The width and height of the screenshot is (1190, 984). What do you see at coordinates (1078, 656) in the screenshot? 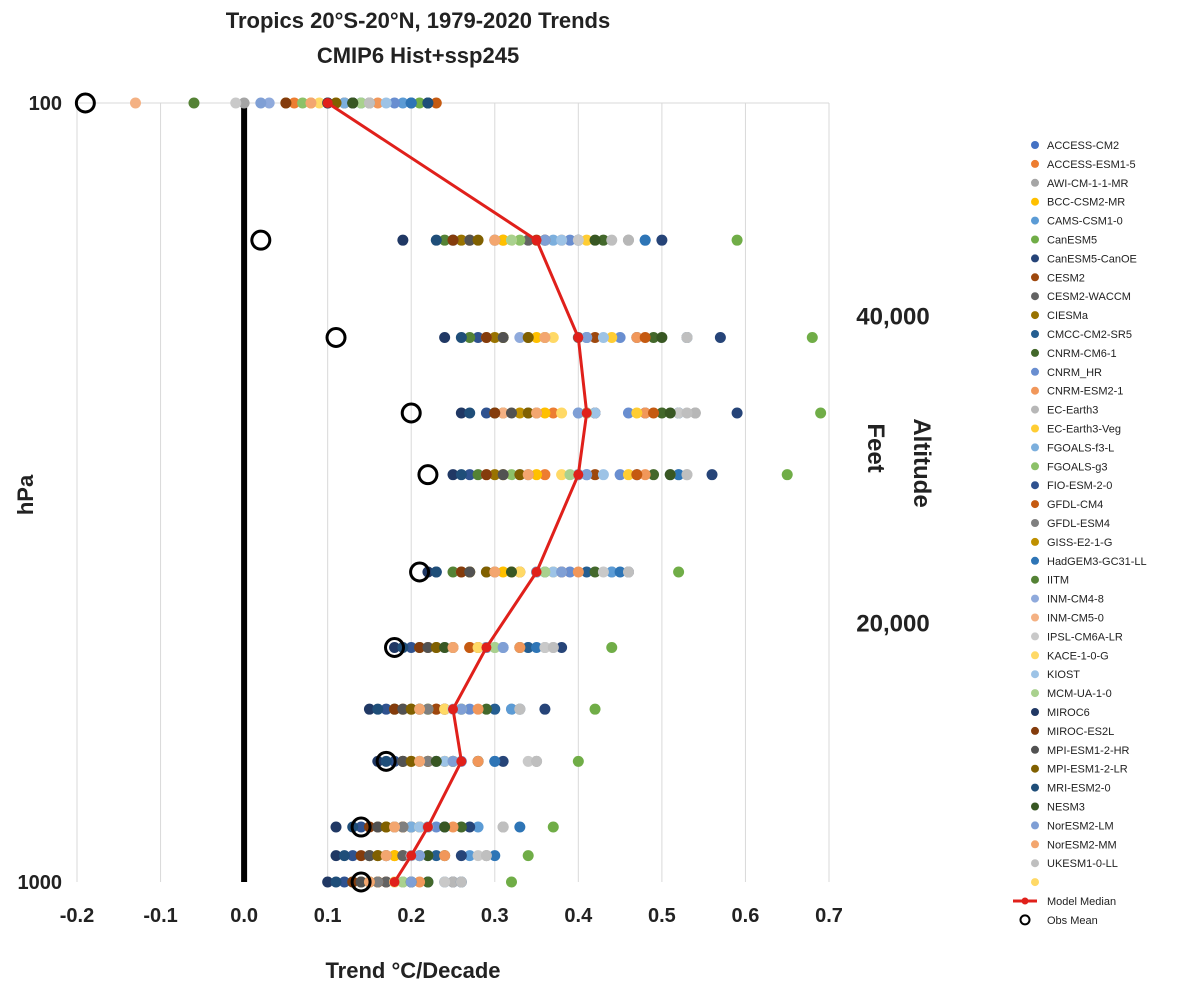
I see `legend-label: KACE-1-0-G` at bounding box center [1078, 656].